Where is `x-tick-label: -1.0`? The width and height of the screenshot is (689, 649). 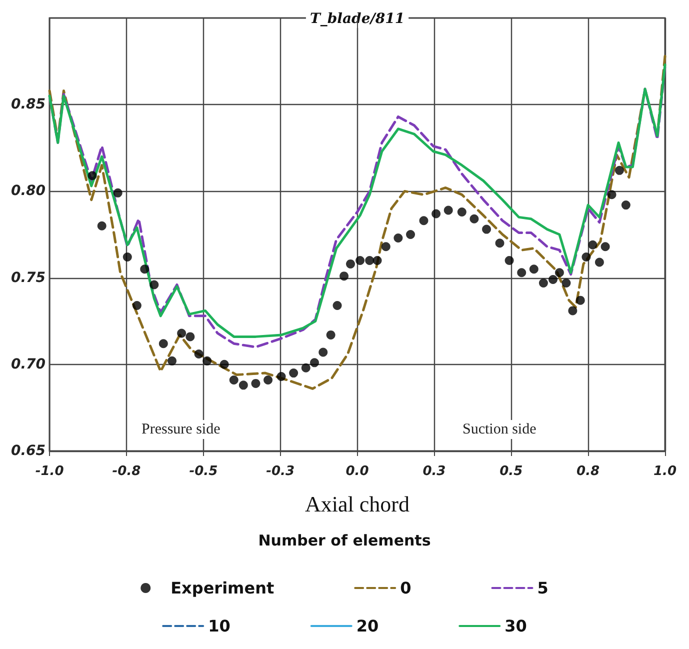 x-tick-label: -1.0 is located at coordinates (49, 471).